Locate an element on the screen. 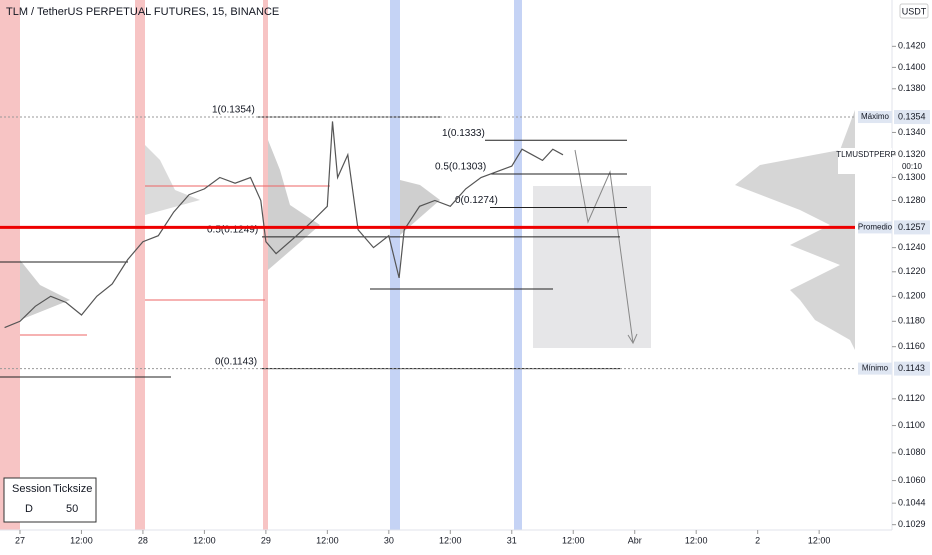 Image resolution: width=932 pixels, height=555 pixels. y-tick-label: 0.1100 is located at coordinates (911, 425).